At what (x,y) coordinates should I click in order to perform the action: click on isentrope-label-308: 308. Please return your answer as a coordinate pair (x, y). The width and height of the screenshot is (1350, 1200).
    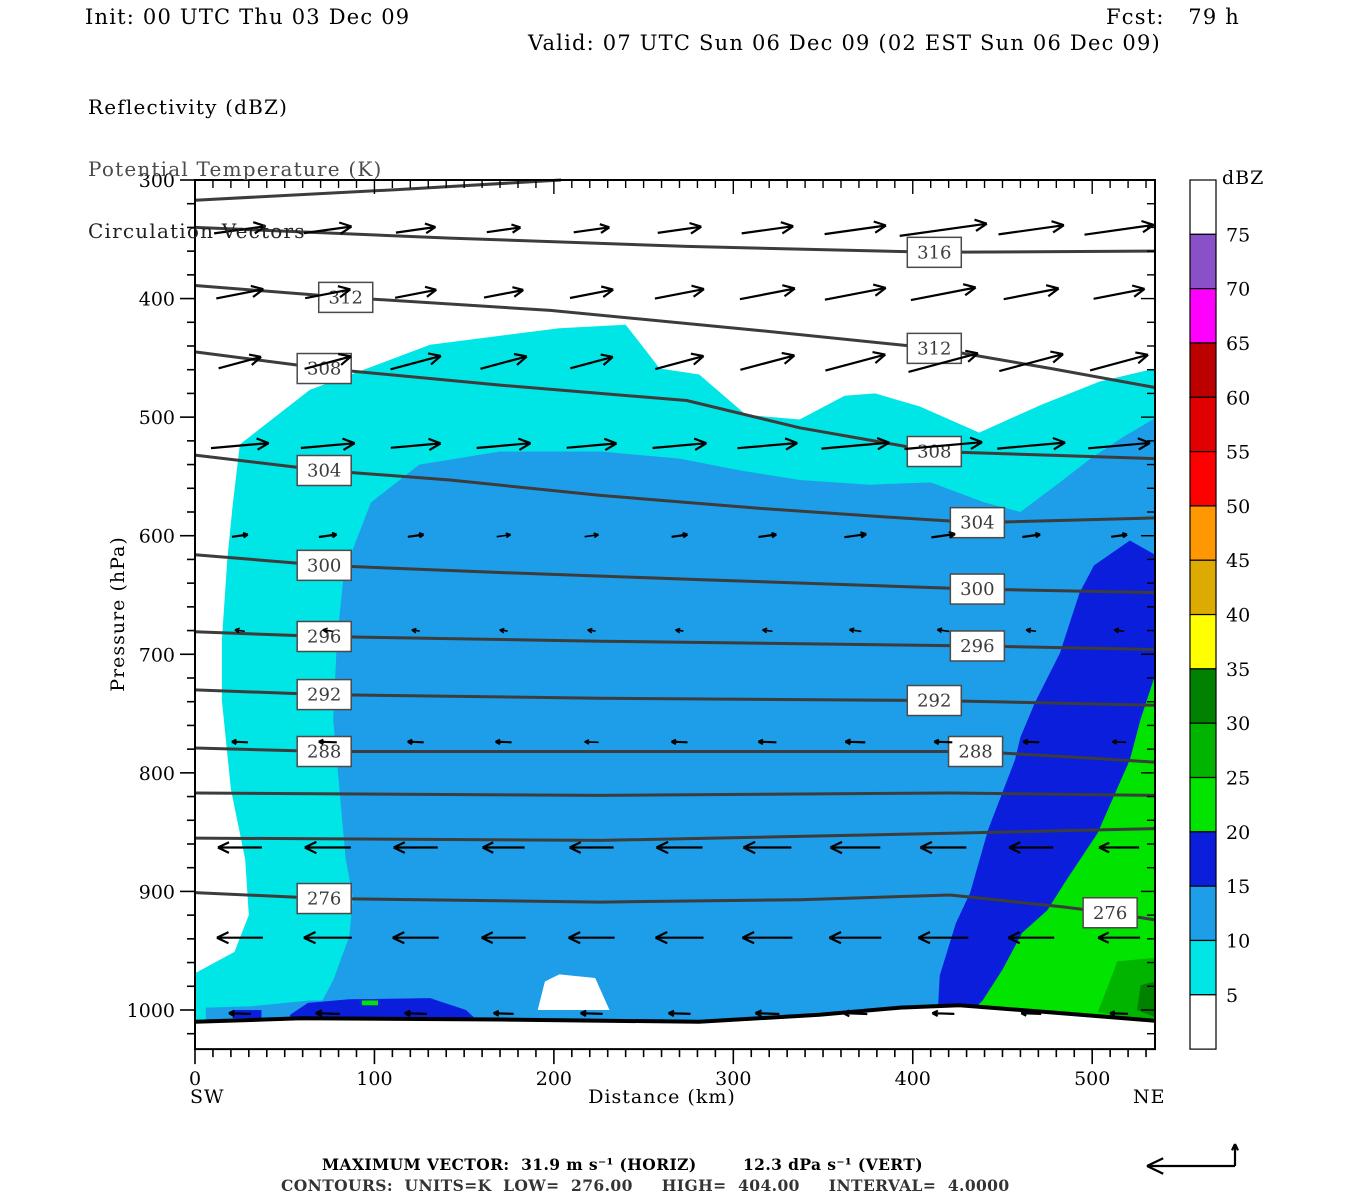
    Looking at the image, I should click on (324, 369).